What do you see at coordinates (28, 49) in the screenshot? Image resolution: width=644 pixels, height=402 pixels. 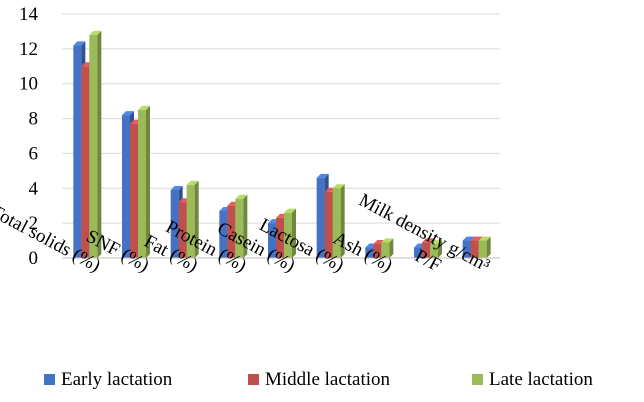 I see `y-tick-label: 12` at bounding box center [28, 49].